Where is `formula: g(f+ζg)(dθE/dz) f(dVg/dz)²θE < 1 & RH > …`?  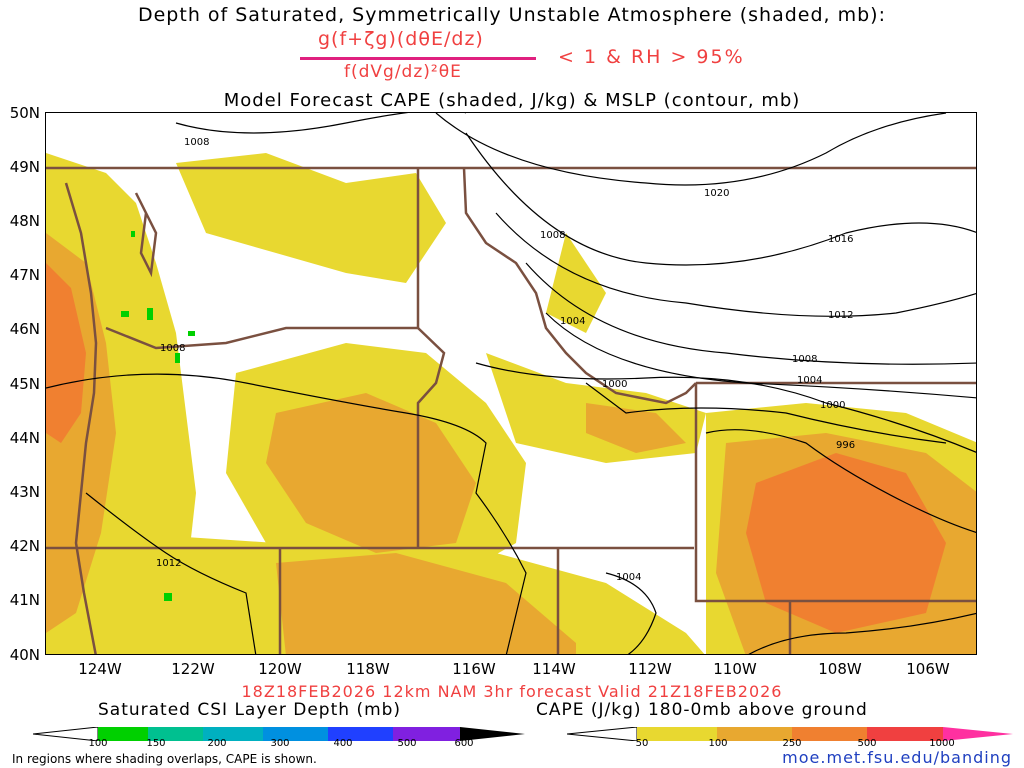 formula: g(f+ζg)(dθE/dz) f(dVg/dz)²θE < 1 & RH > … is located at coordinates (560, 58).